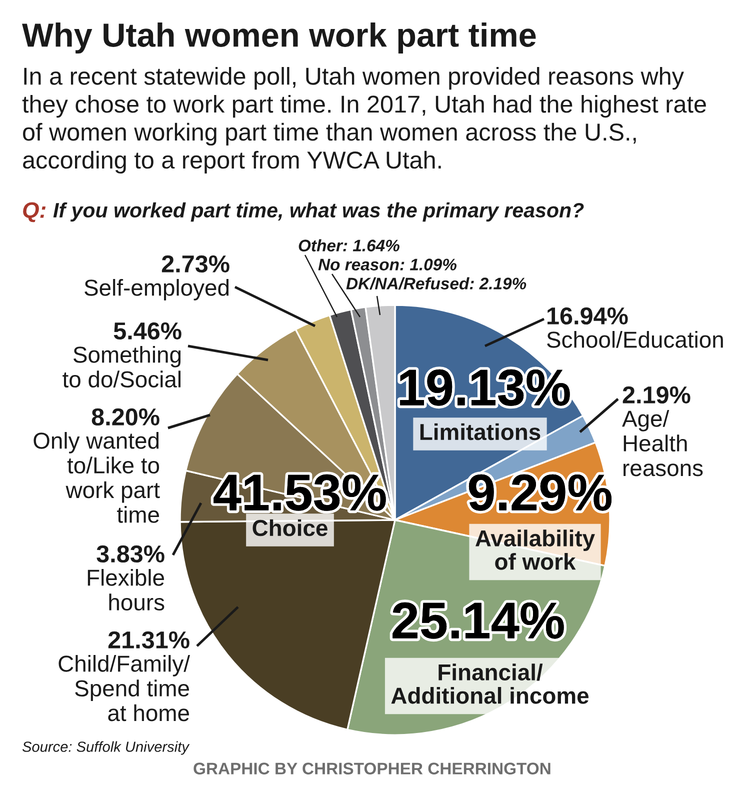 This screenshot has width=750, height=794. I want to click on text: GRAPHIC BY CHRISTOPHER CHERRINGTON, so click(372, 768).